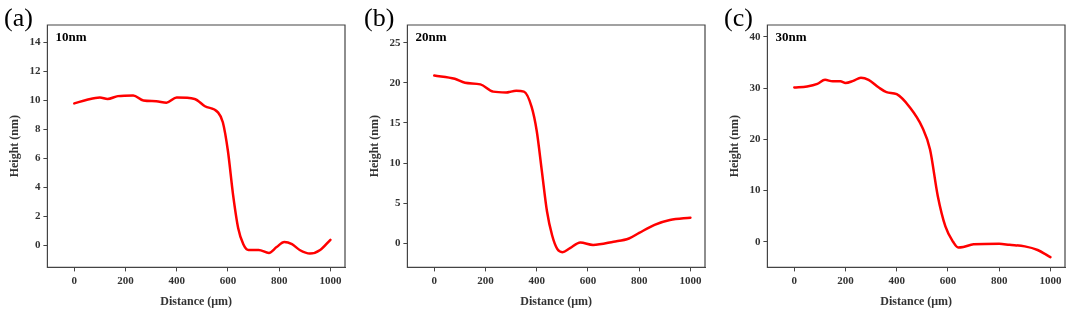  Describe the element at coordinates (395, 41) in the screenshot. I see `y-tick-label: 25` at that location.